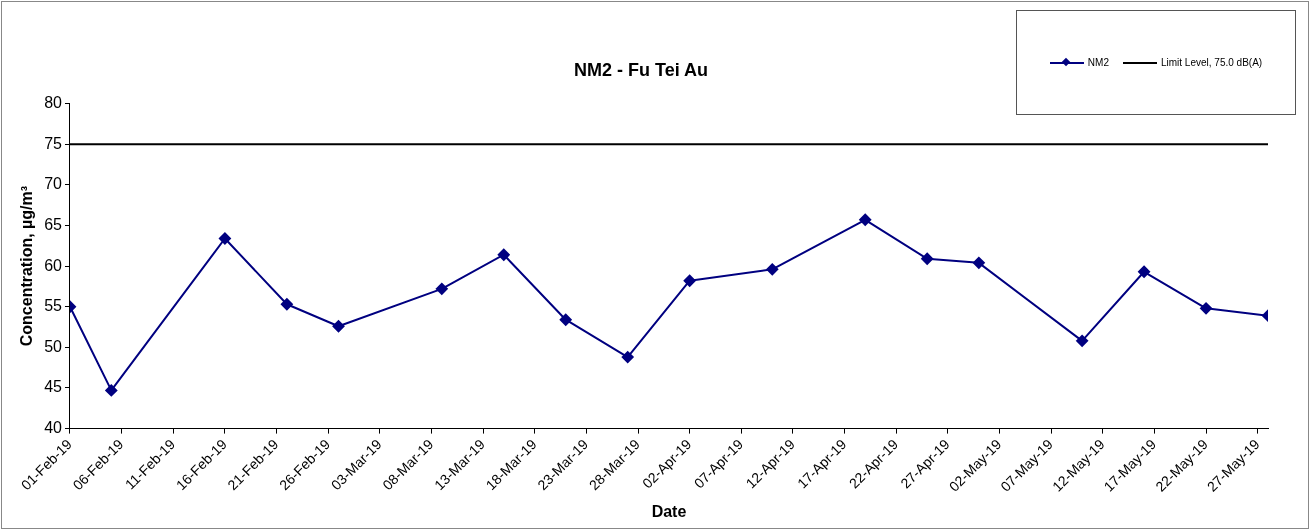 This screenshot has height=530, width=1310. Describe the element at coordinates (53, 184) in the screenshot. I see `y-tick-label: 70` at that location.